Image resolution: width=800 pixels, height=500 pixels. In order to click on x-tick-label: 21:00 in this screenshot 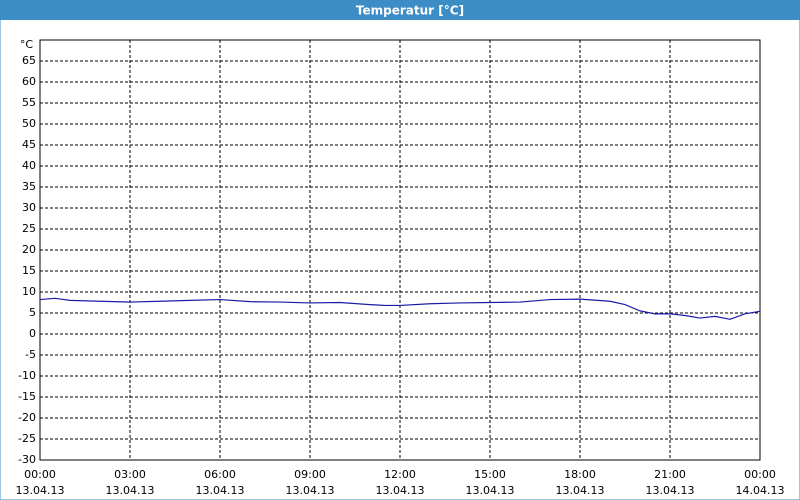, I will do `click(670, 474)`.